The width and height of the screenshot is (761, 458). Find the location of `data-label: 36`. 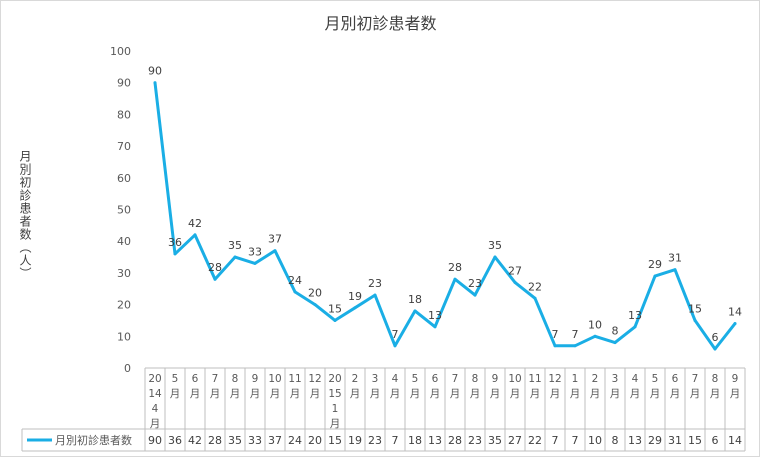

data-label: 36 is located at coordinates (175, 242).